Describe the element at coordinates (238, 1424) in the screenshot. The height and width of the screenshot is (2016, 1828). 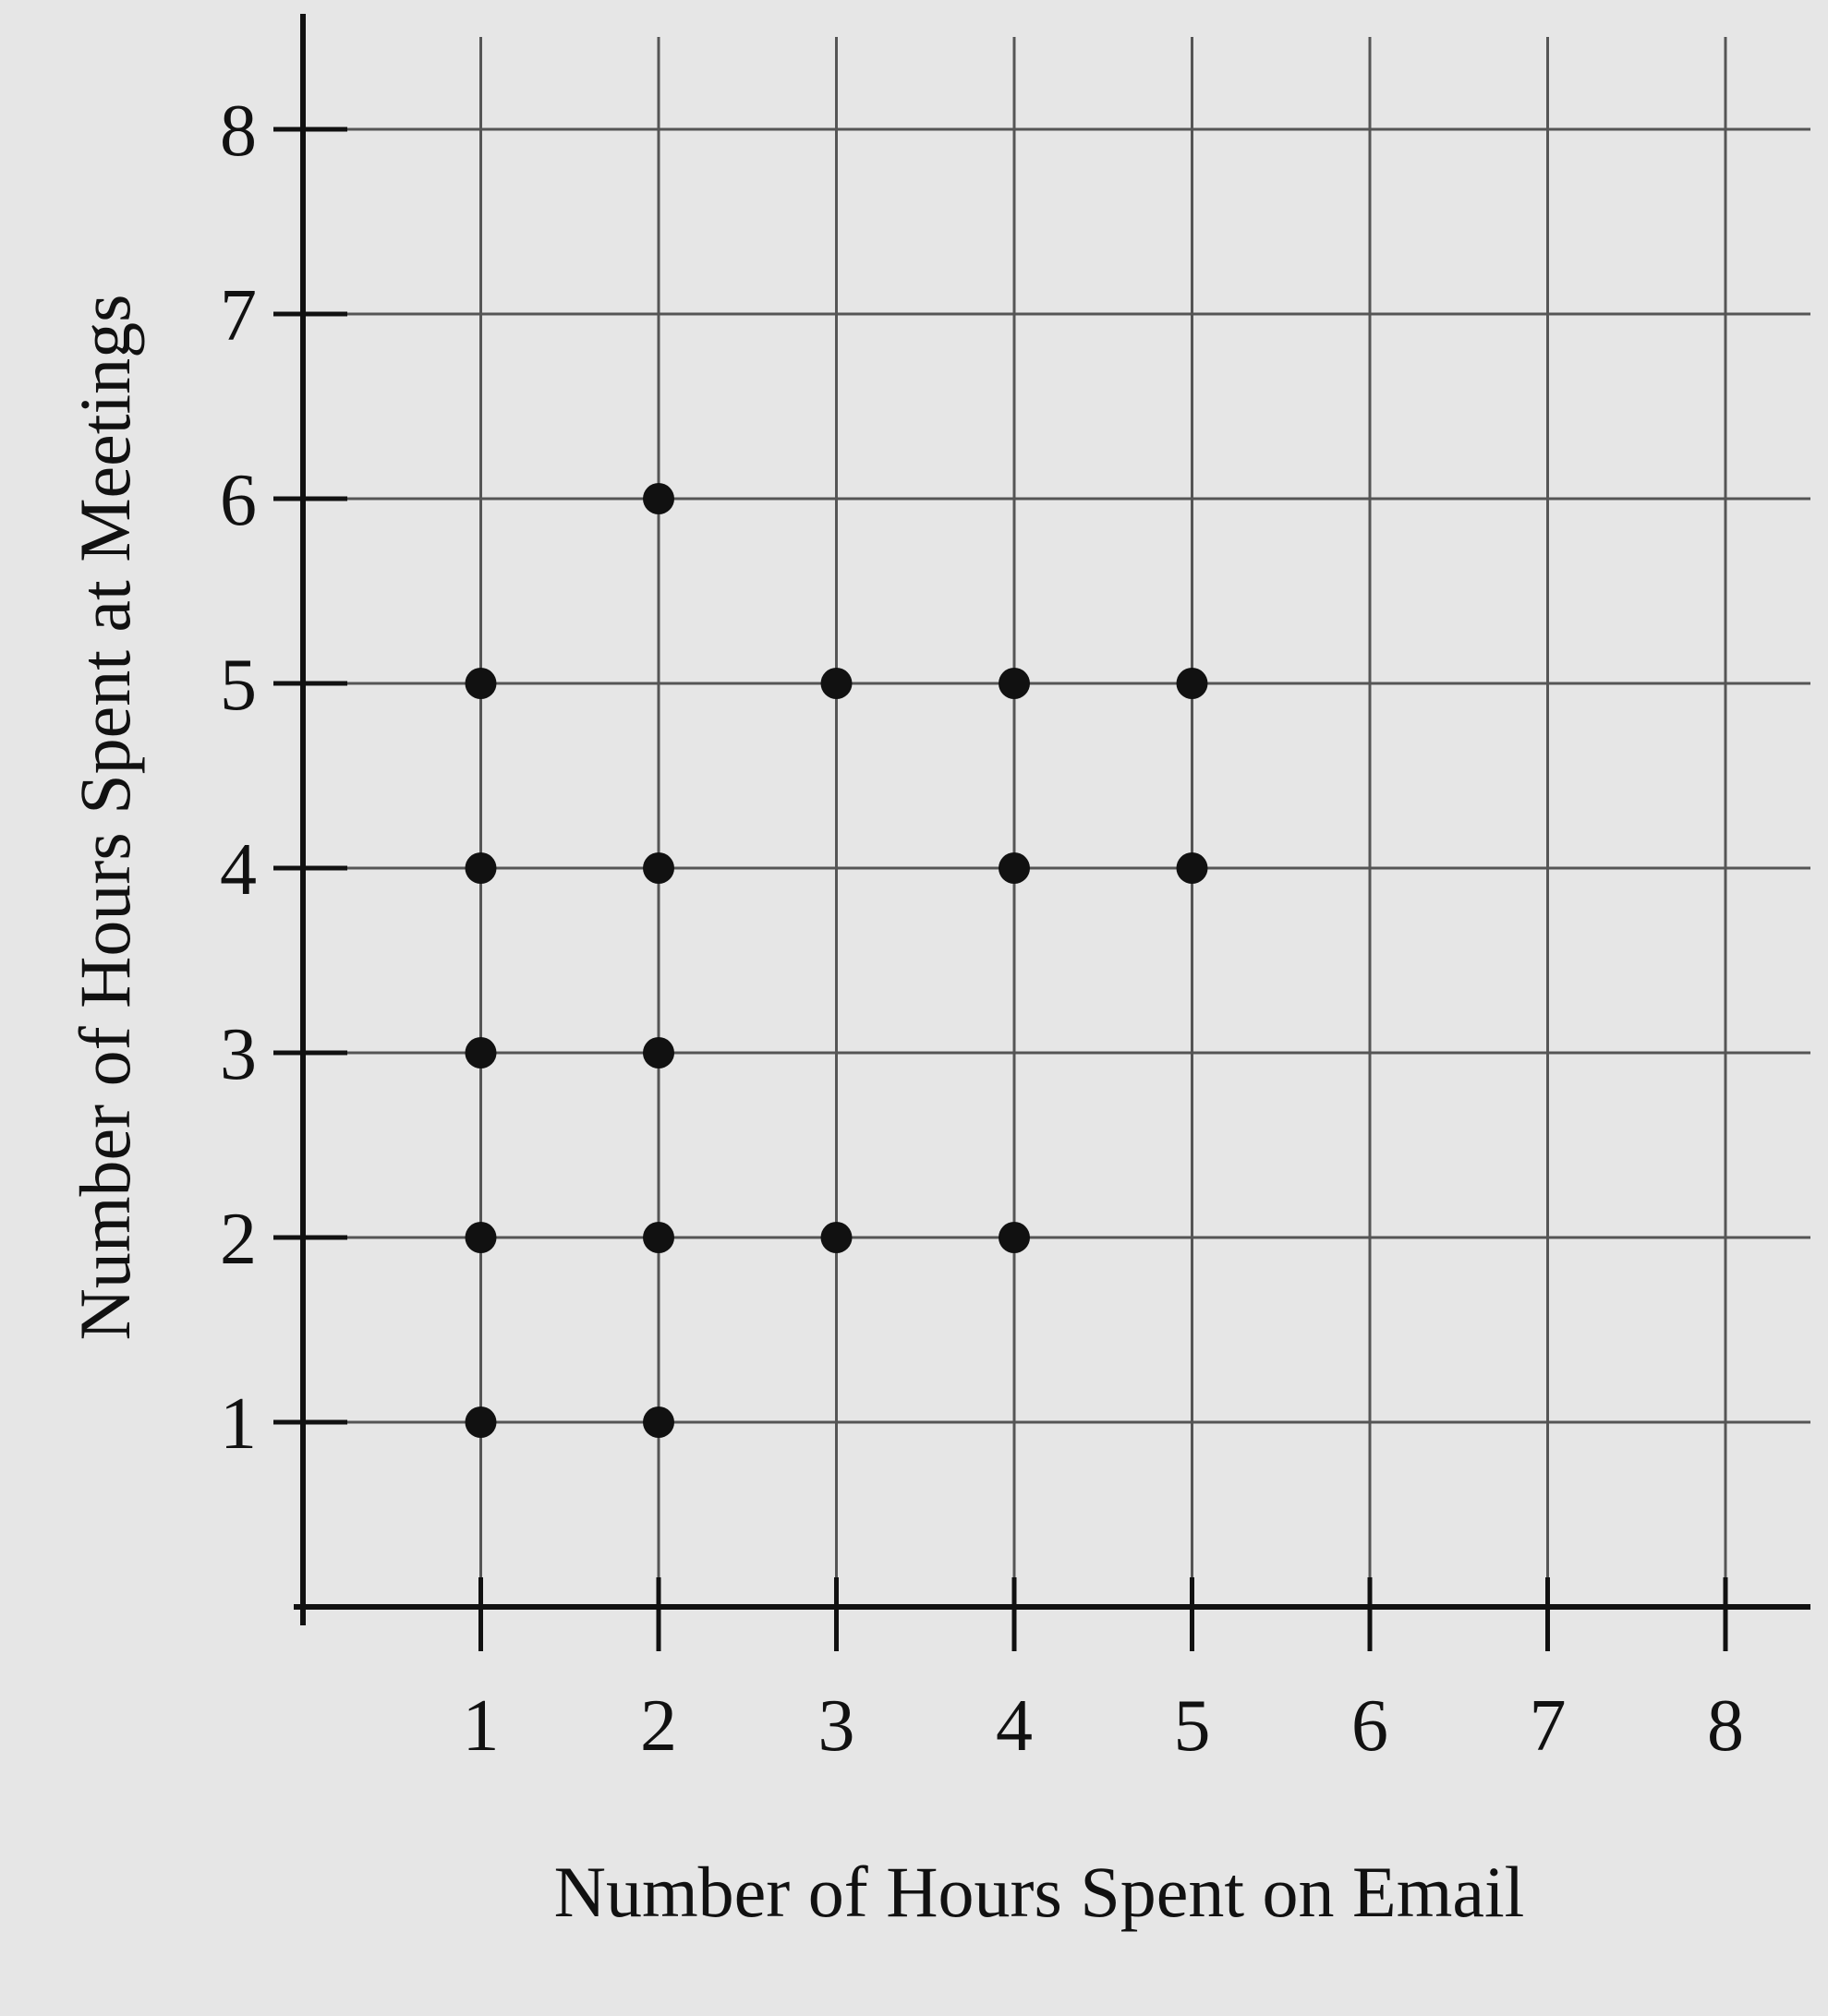
I see `y-tick-label: 1` at that location.